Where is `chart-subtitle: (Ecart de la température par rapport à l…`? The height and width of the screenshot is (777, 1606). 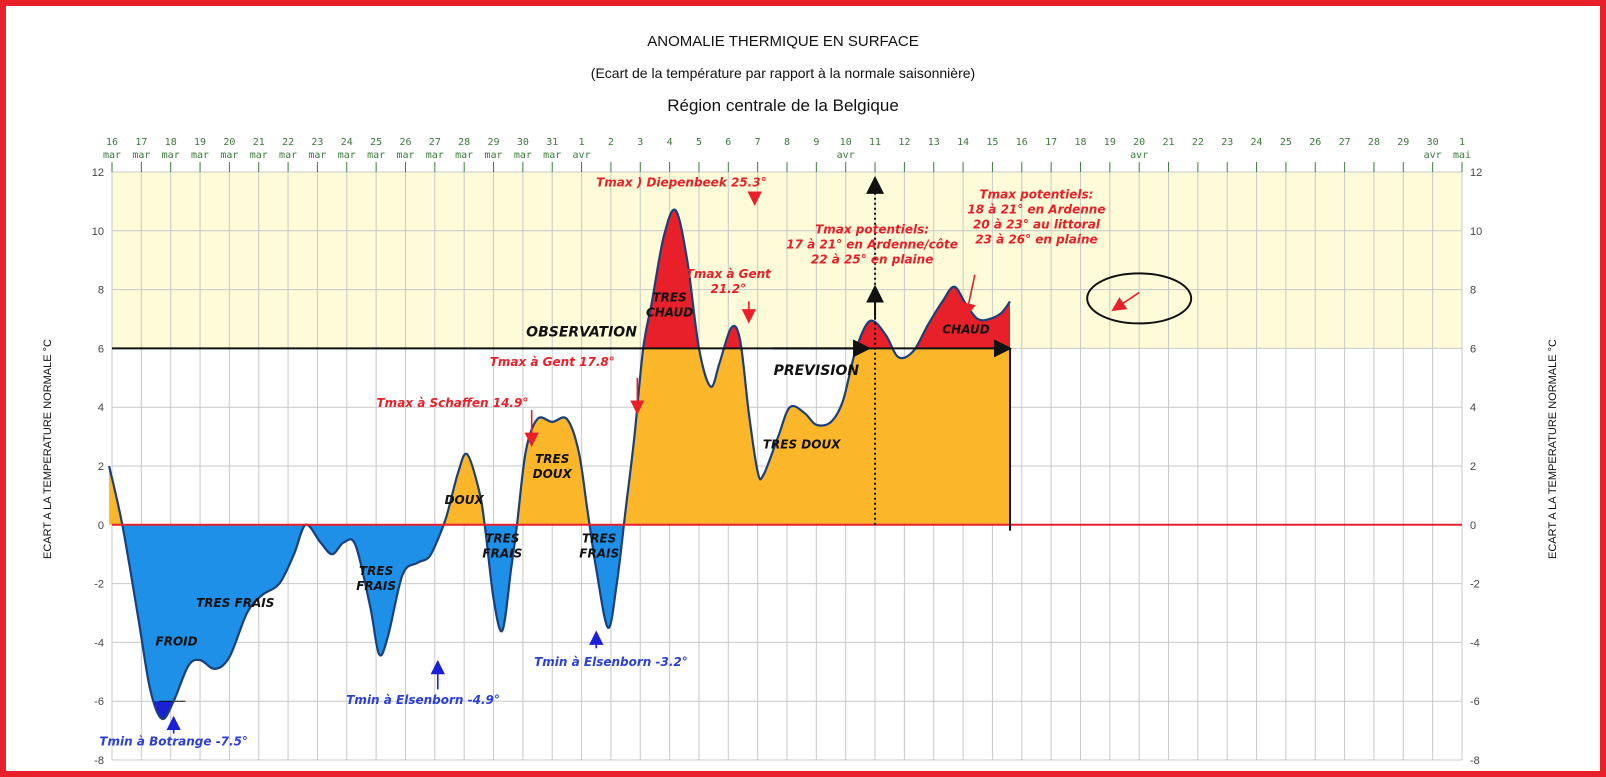 chart-subtitle: (Ecart de la température par rapport à l… is located at coordinates (783, 73).